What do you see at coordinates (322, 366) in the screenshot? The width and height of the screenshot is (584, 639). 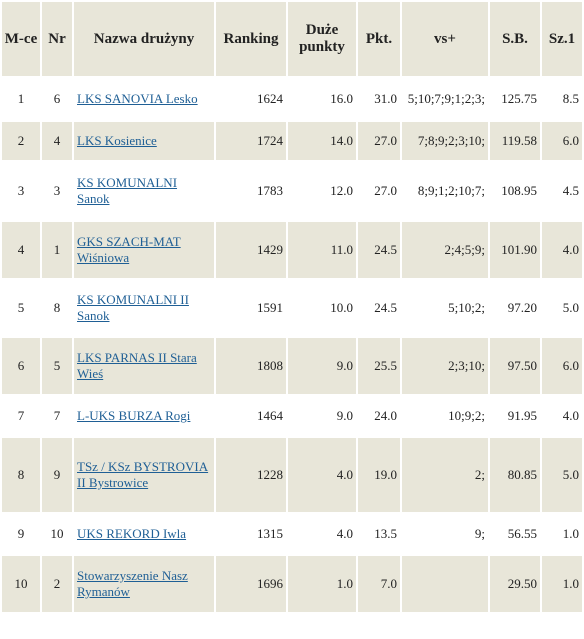 I see `cell-big-points: 9.0` at bounding box center [322, 366].